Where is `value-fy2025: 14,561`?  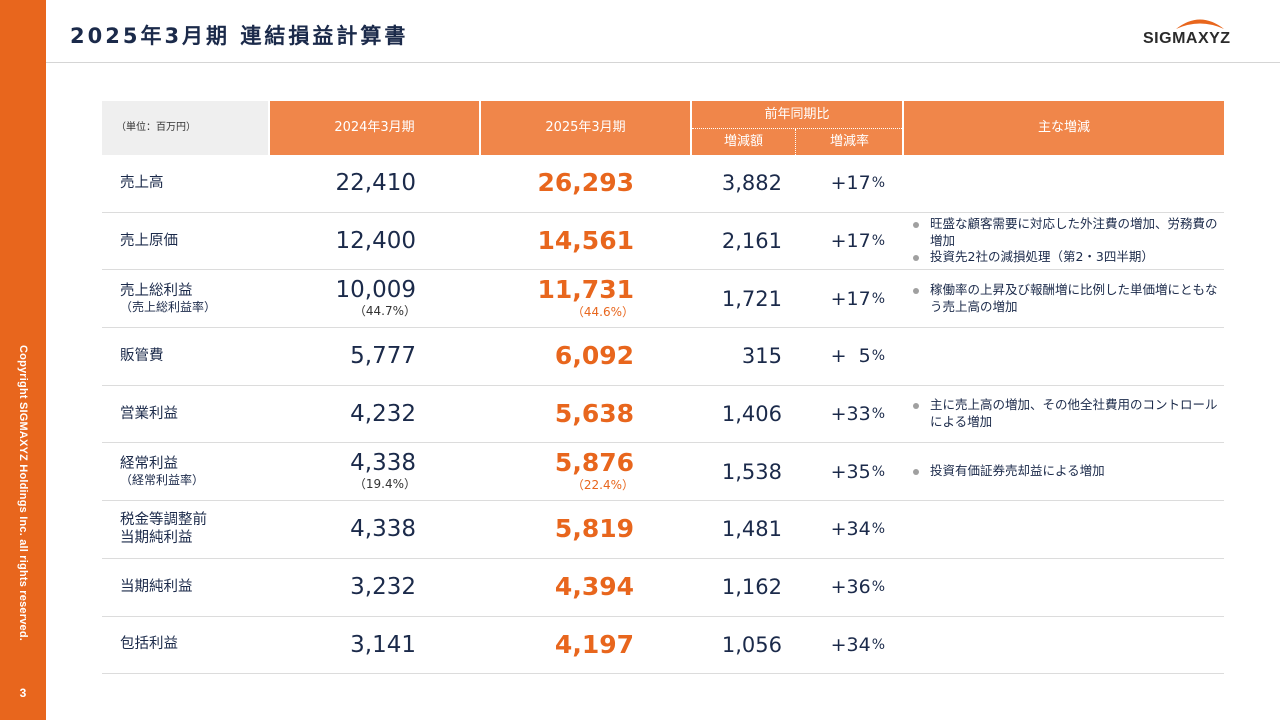
value-fy2025: 14,561 is located at coordinates (557, 241).